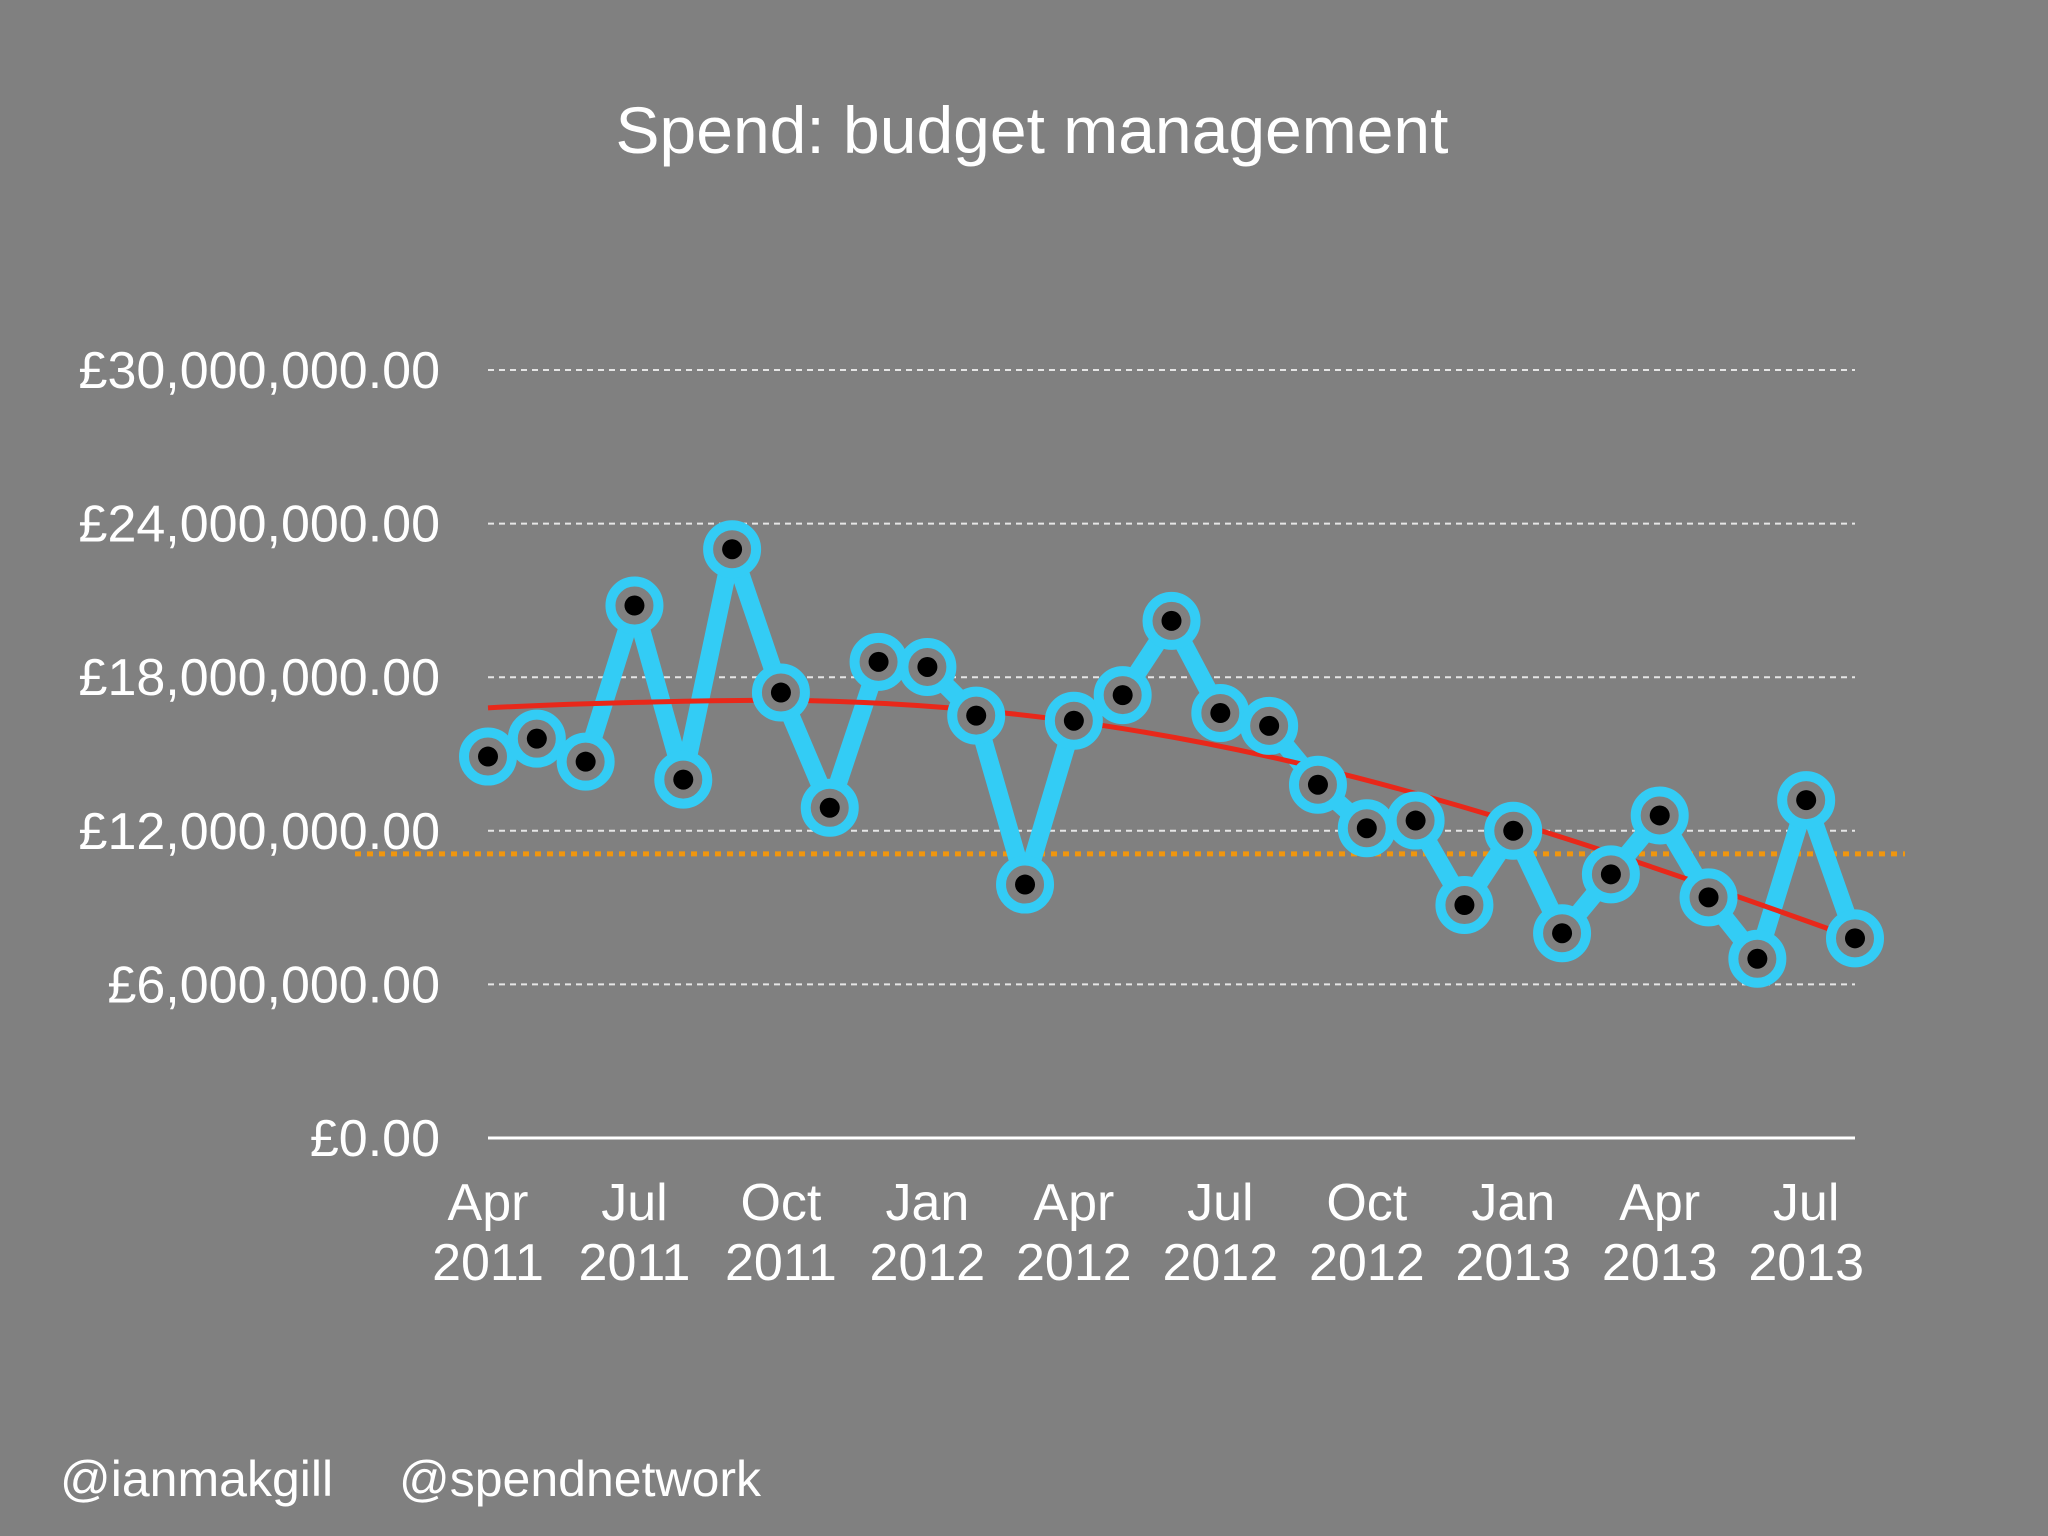 This screenshot has height=1536, width=2048. What do you see at coordinates (259, 371) in the screenshot?
I see `y-tick-label: £30,000,000.00` at bounding box center [259, 371].